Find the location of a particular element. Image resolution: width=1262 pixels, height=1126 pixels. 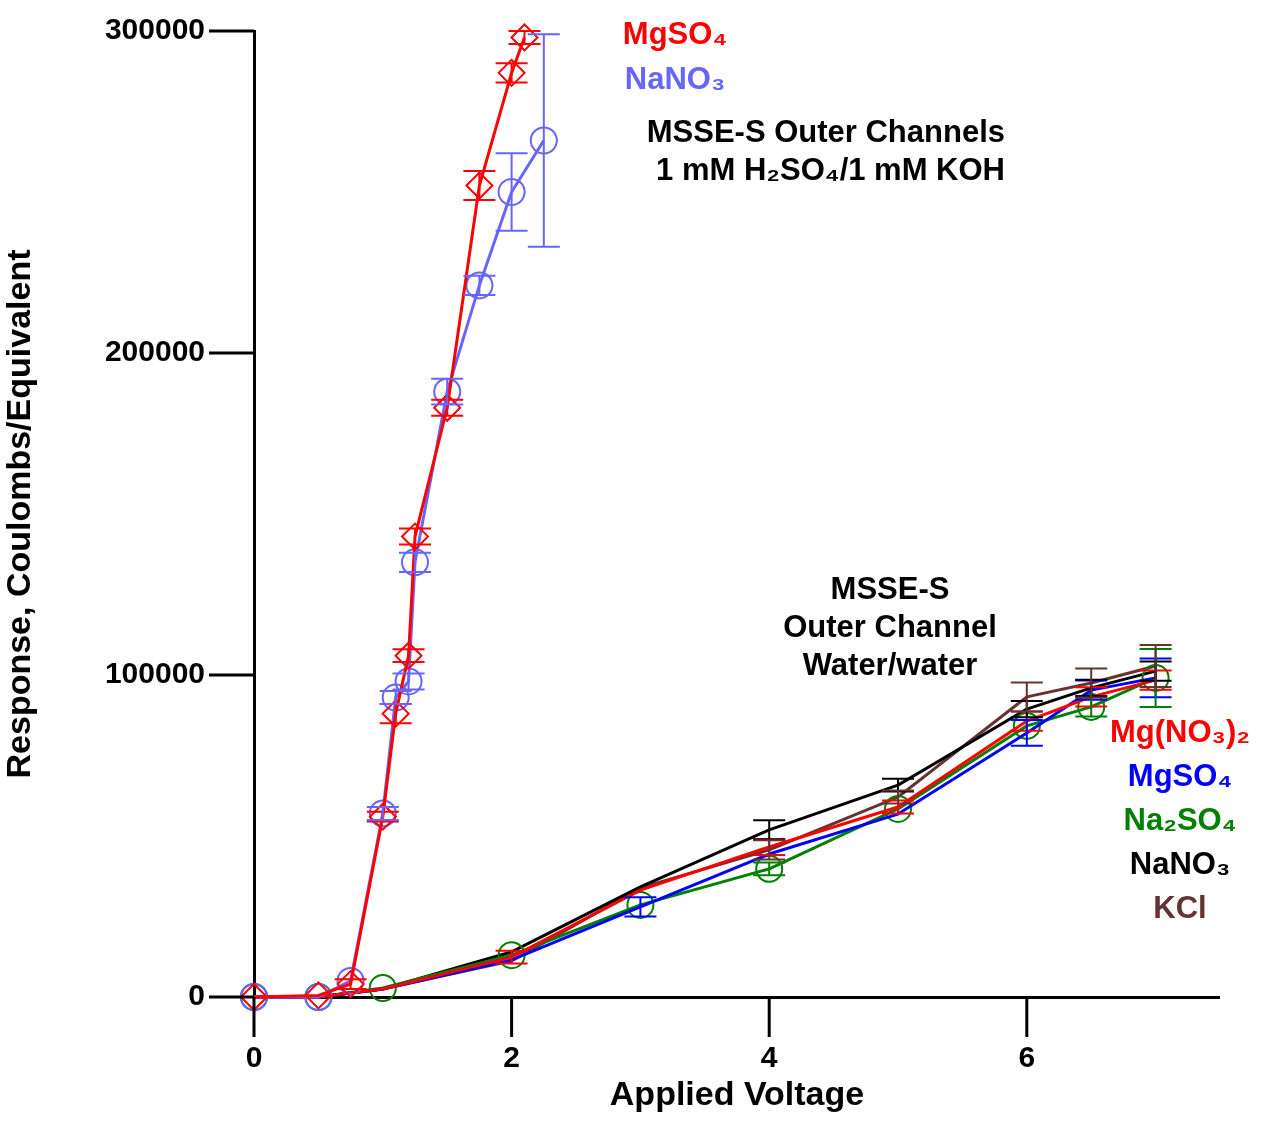

y-tick-label: 100000 is located at coordinates (154, 673).